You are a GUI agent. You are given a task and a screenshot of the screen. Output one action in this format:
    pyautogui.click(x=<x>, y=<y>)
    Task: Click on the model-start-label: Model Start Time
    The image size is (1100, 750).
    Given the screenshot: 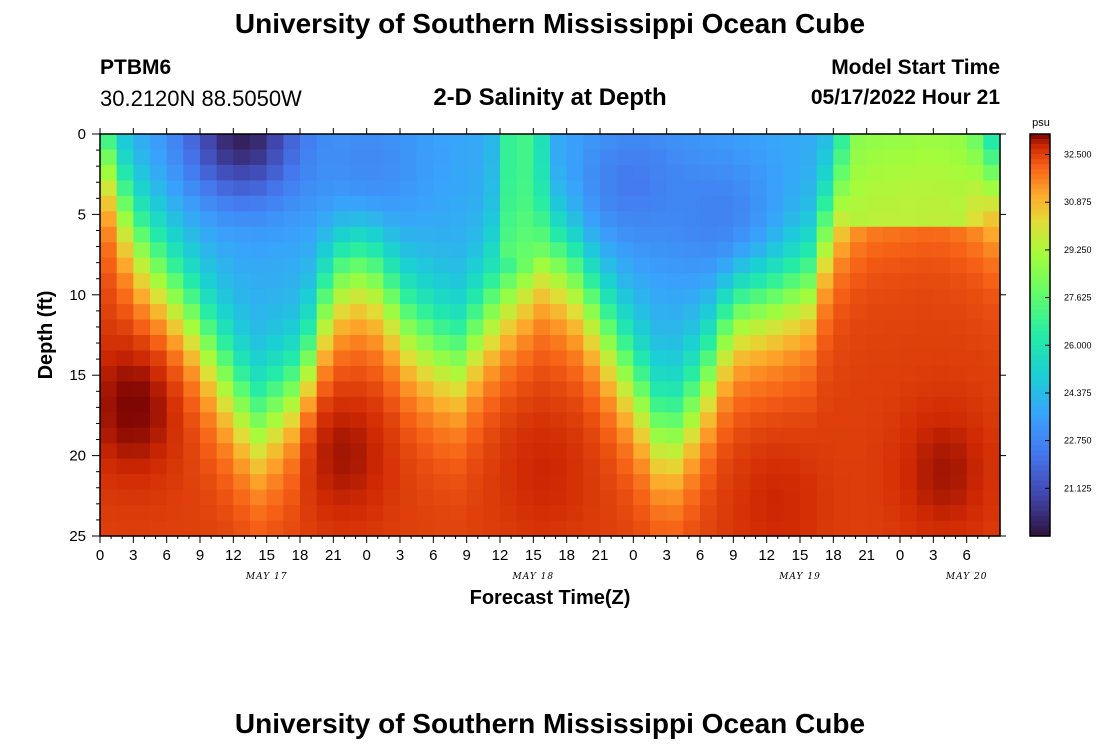 What is the action you would take?
    pyautogui.click(x=915, y=67)
    